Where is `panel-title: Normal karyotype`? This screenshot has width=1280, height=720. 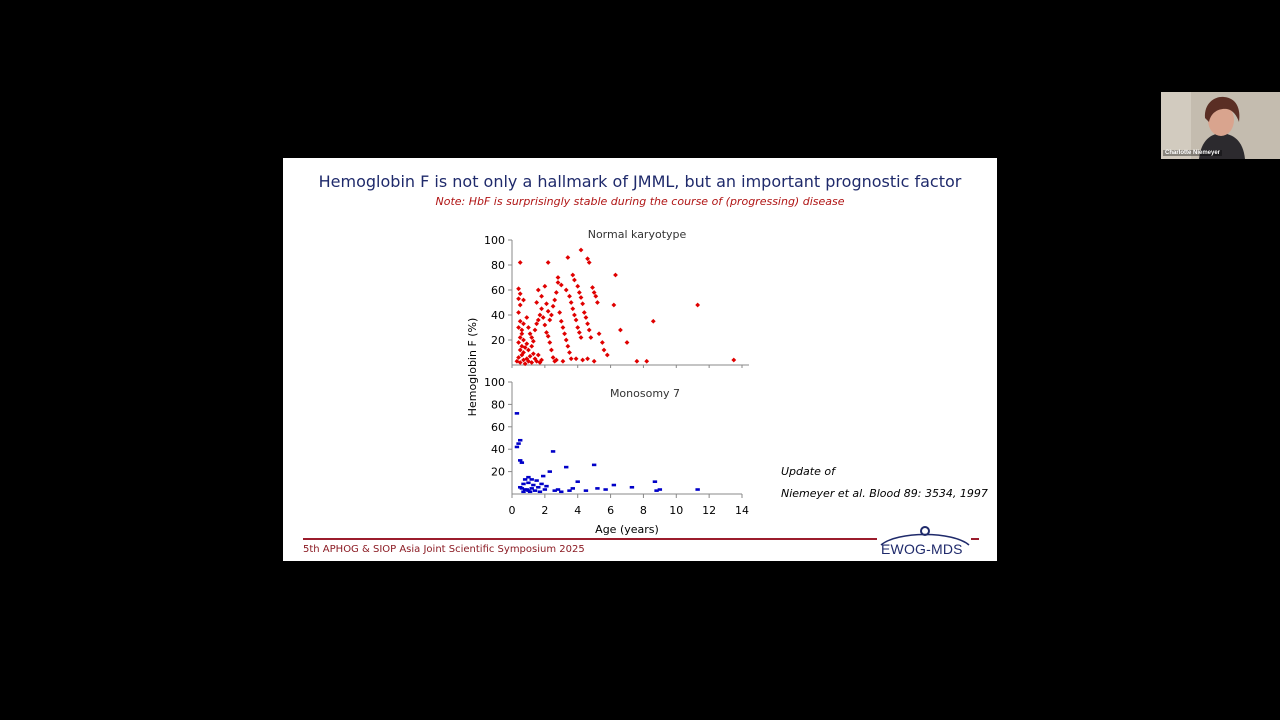 panel-title: Normal karyotype is located at coordinates (637, 234).